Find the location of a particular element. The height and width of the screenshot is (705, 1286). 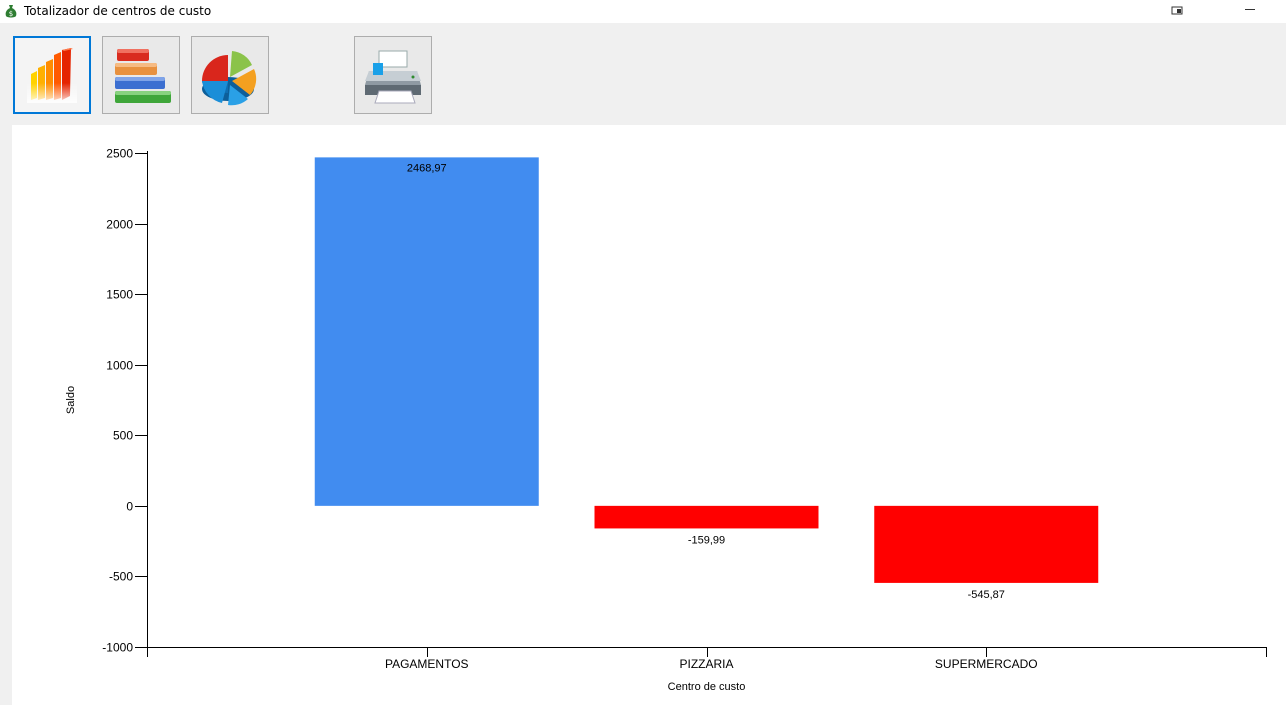

y-tick-label: 2500 is located at coordinates (119, 154).